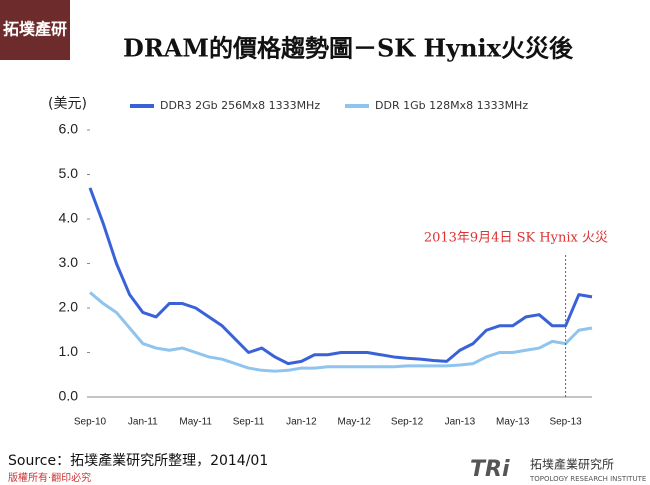 This screenshot has width=650, height=485. Describe the element at coordinates (301, 422) in the screenshot. I see `x-tick-label: Jan-12` at that location.